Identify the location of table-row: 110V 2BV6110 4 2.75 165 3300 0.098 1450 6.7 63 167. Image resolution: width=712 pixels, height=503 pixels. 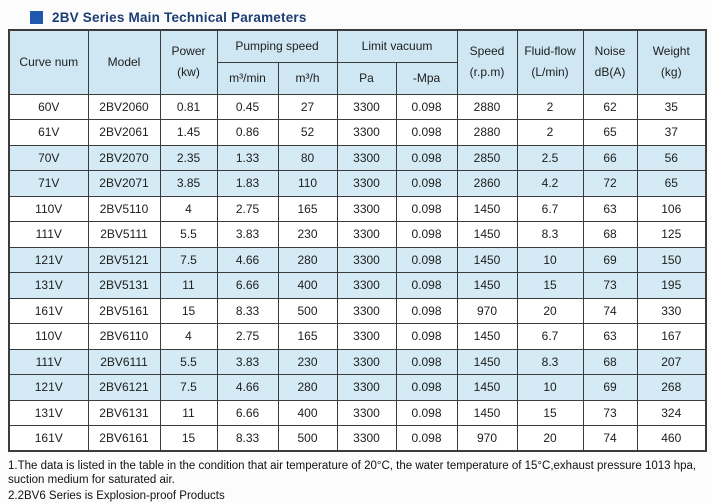
(357, 336).